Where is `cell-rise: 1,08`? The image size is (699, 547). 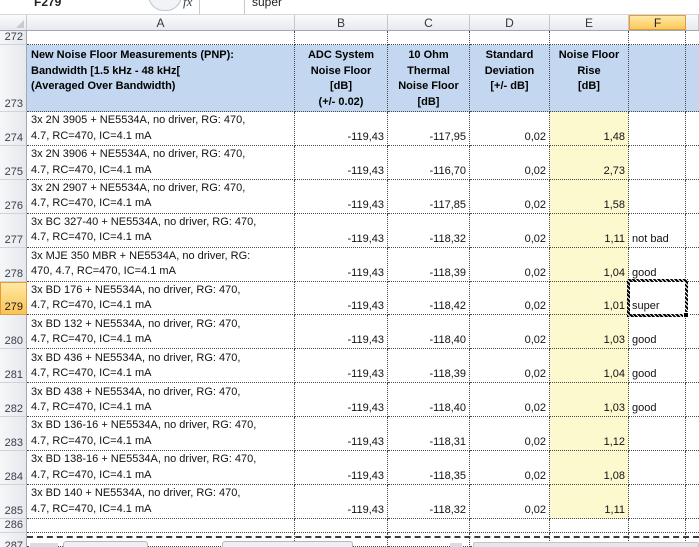
cell-rise: 1,08 is located at coordinates (589, 468).